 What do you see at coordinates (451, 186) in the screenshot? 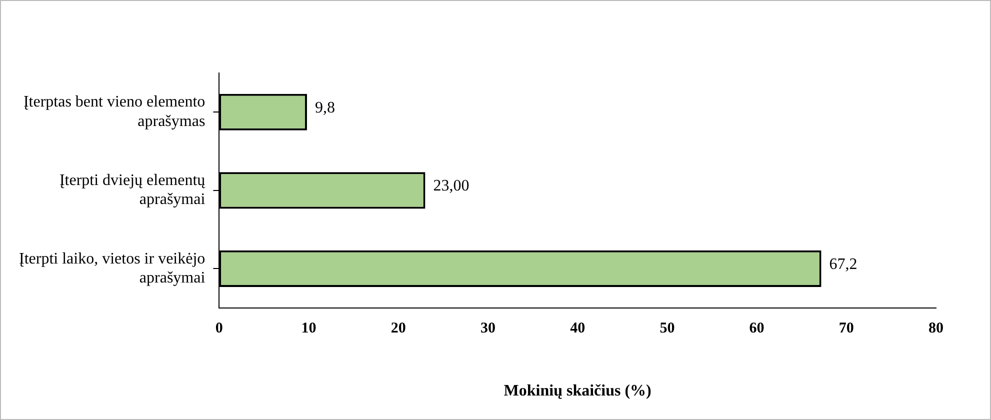
I see `data-label: 23,00` at bounding box center [451, 186].